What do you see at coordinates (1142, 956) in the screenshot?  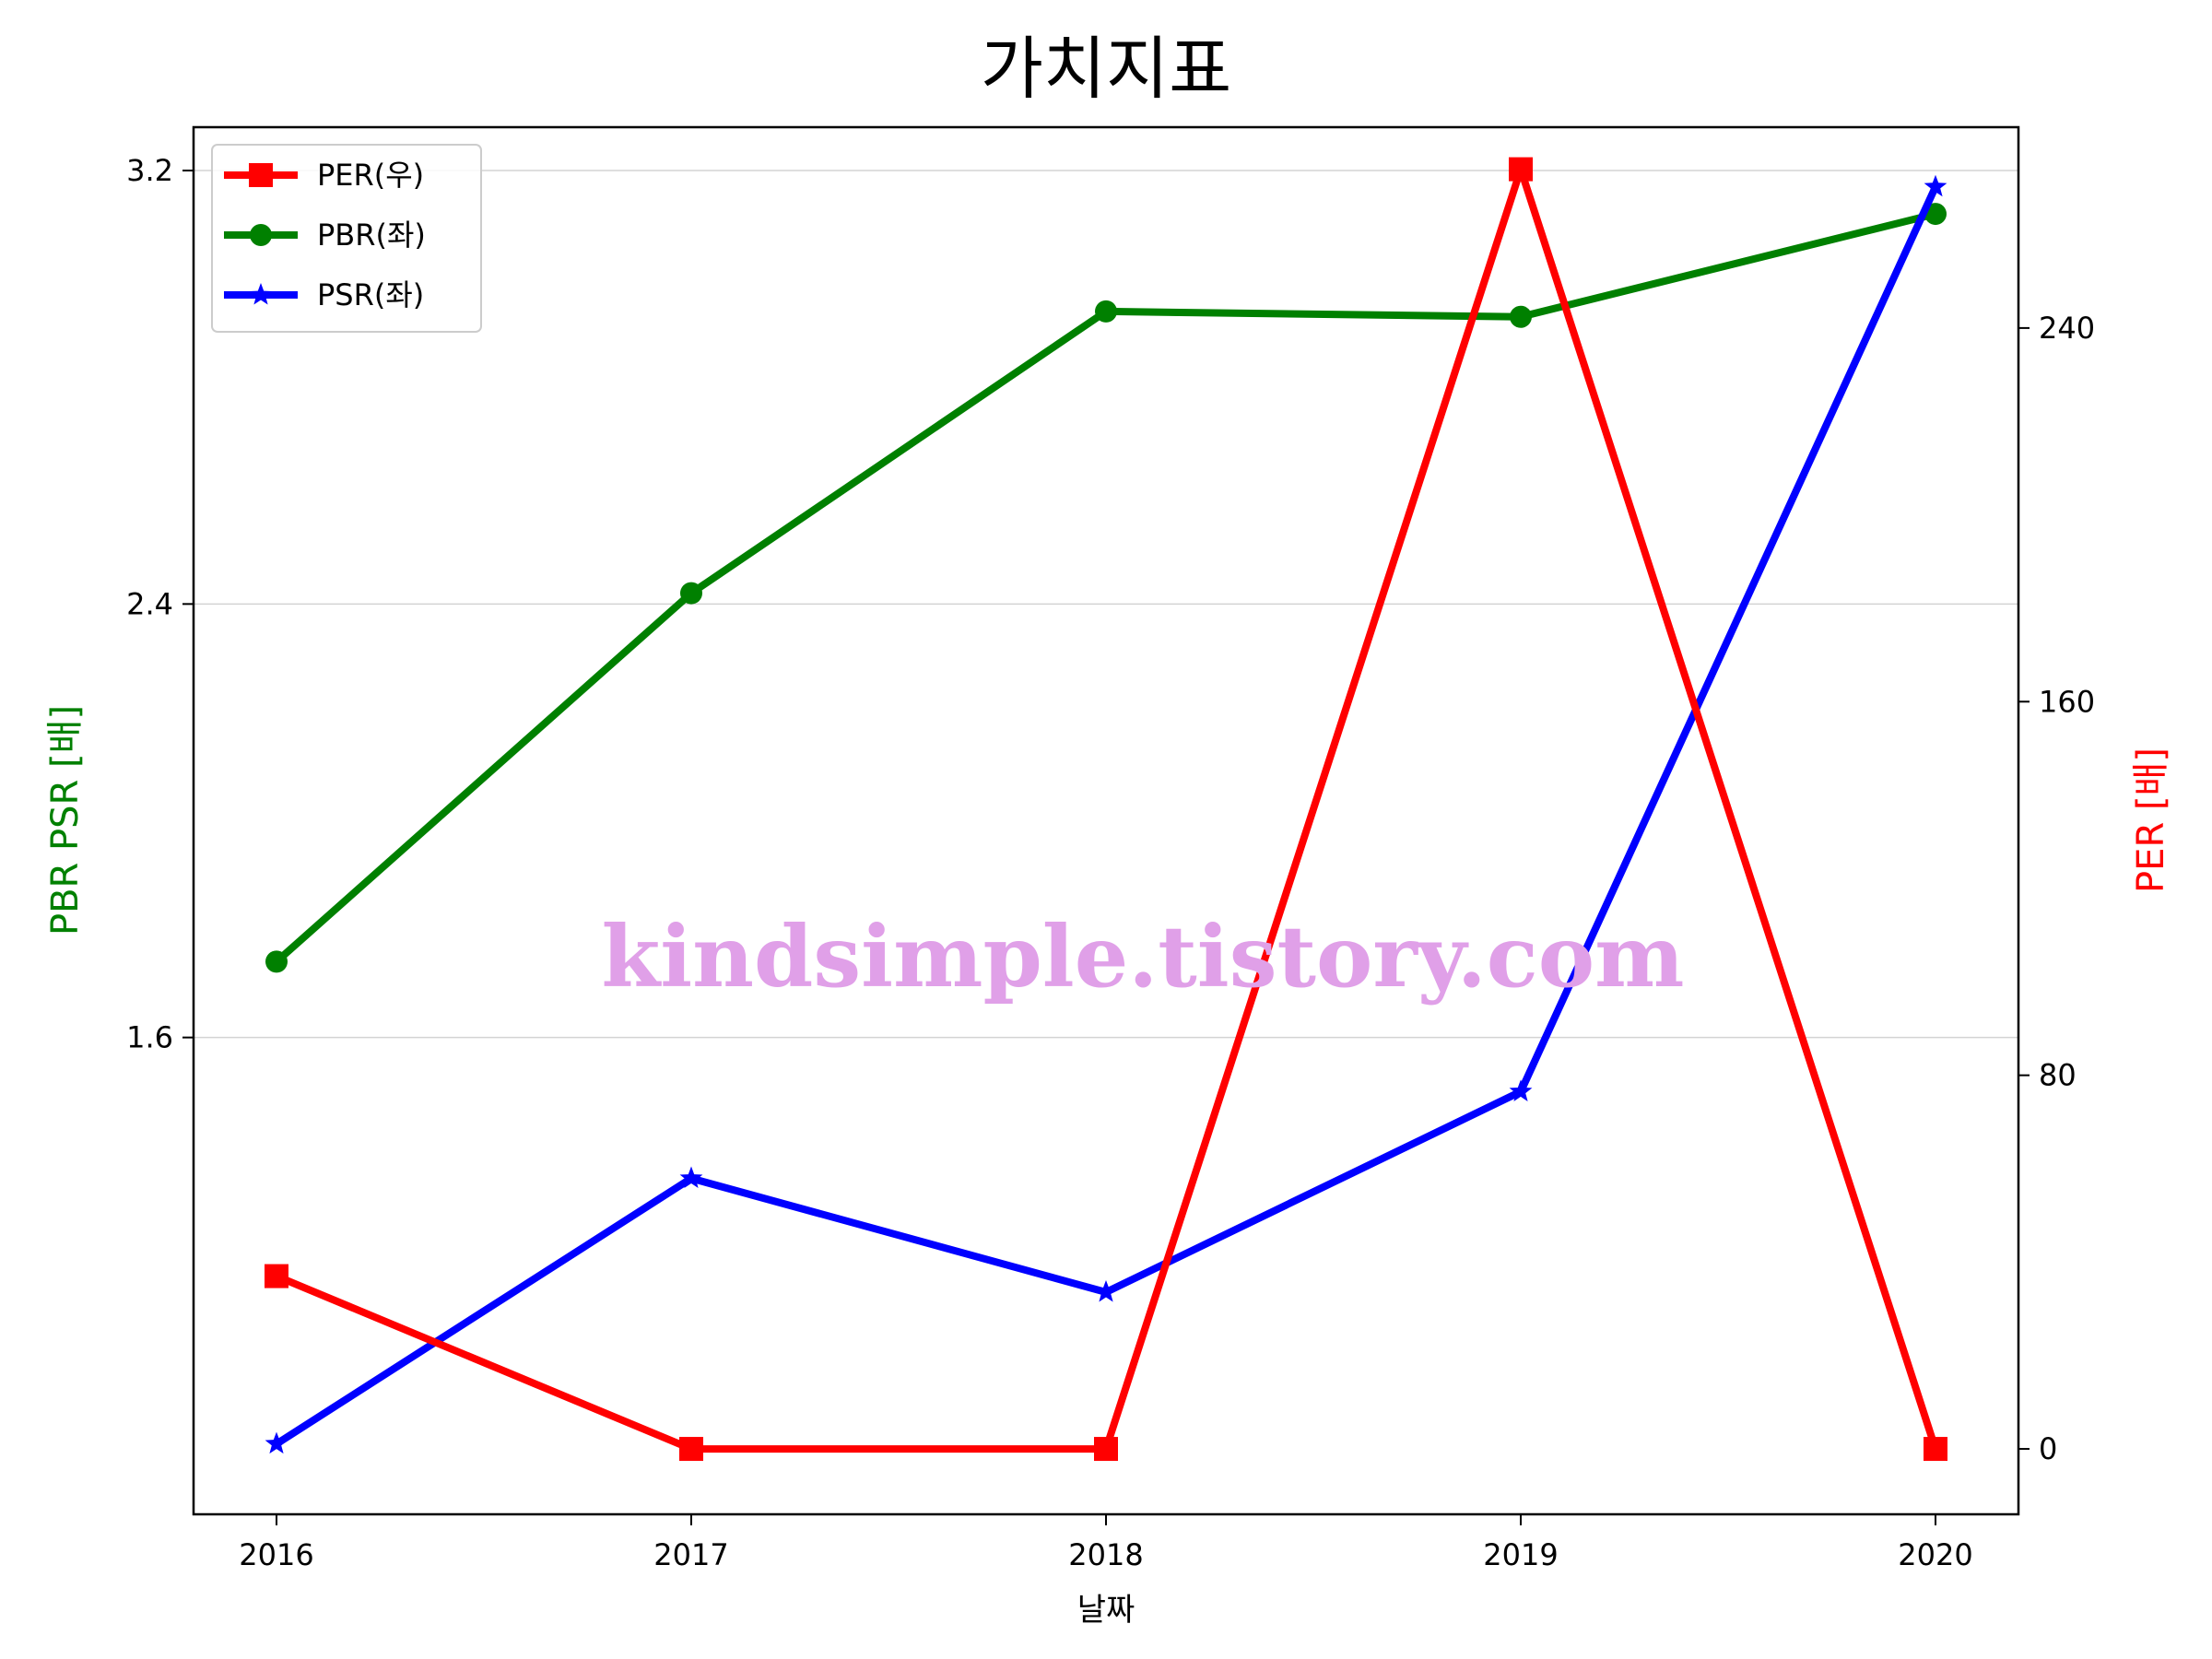 I see `watermark: kindsimple.tistory.com` at bounding box center [1142, 956].